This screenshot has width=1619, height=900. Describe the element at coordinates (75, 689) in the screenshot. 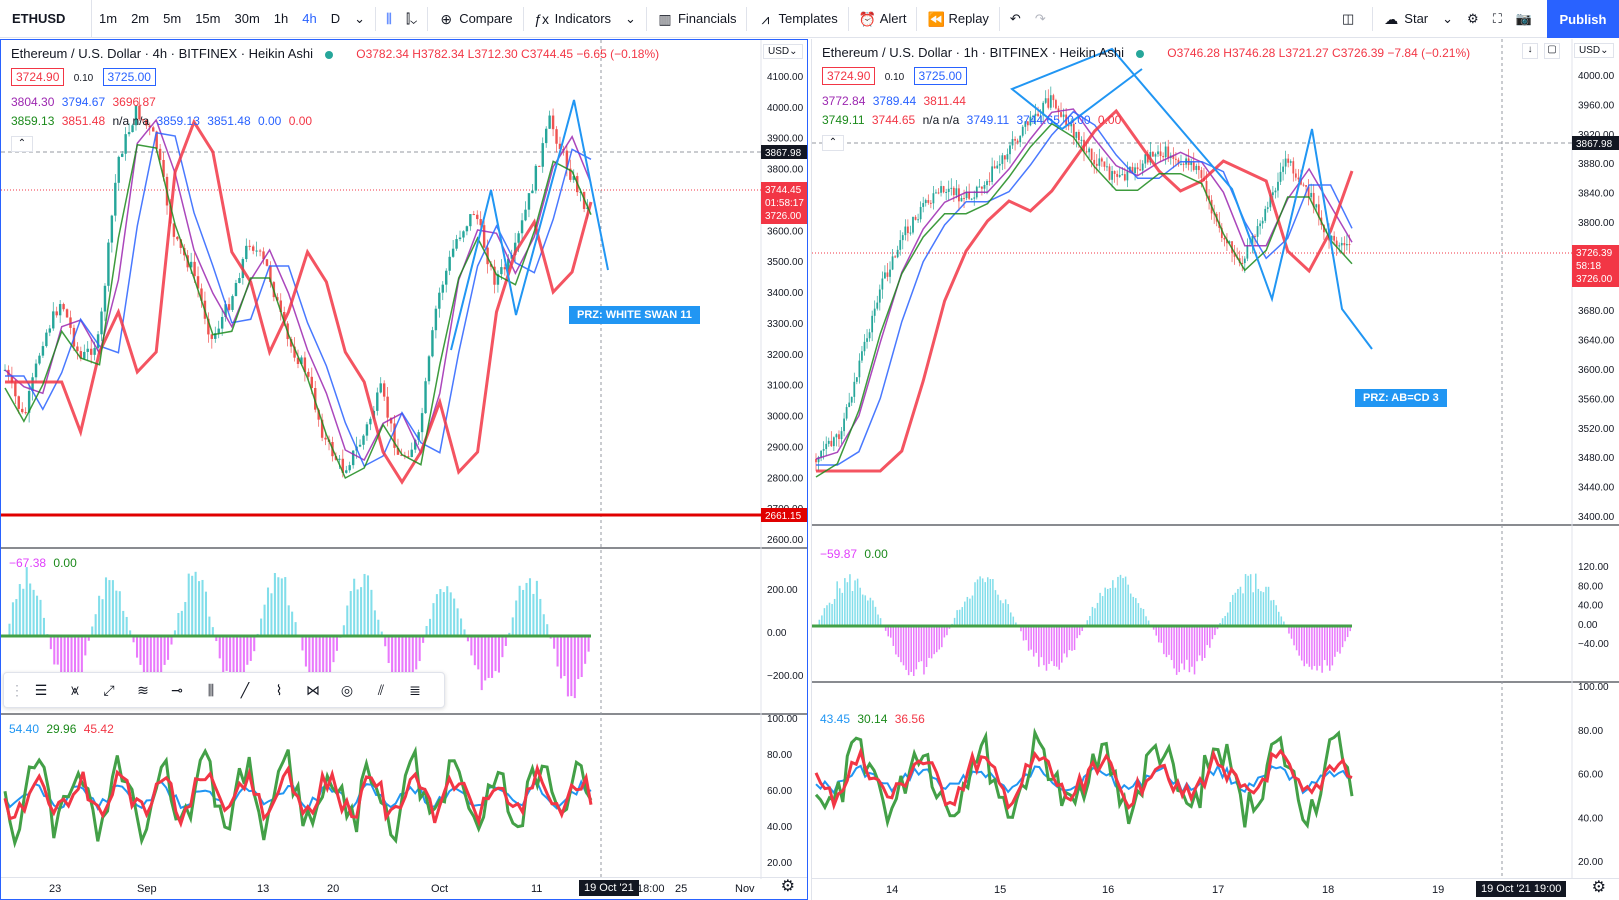

I see `abcd-pattern-icon: ⩙` at that location.